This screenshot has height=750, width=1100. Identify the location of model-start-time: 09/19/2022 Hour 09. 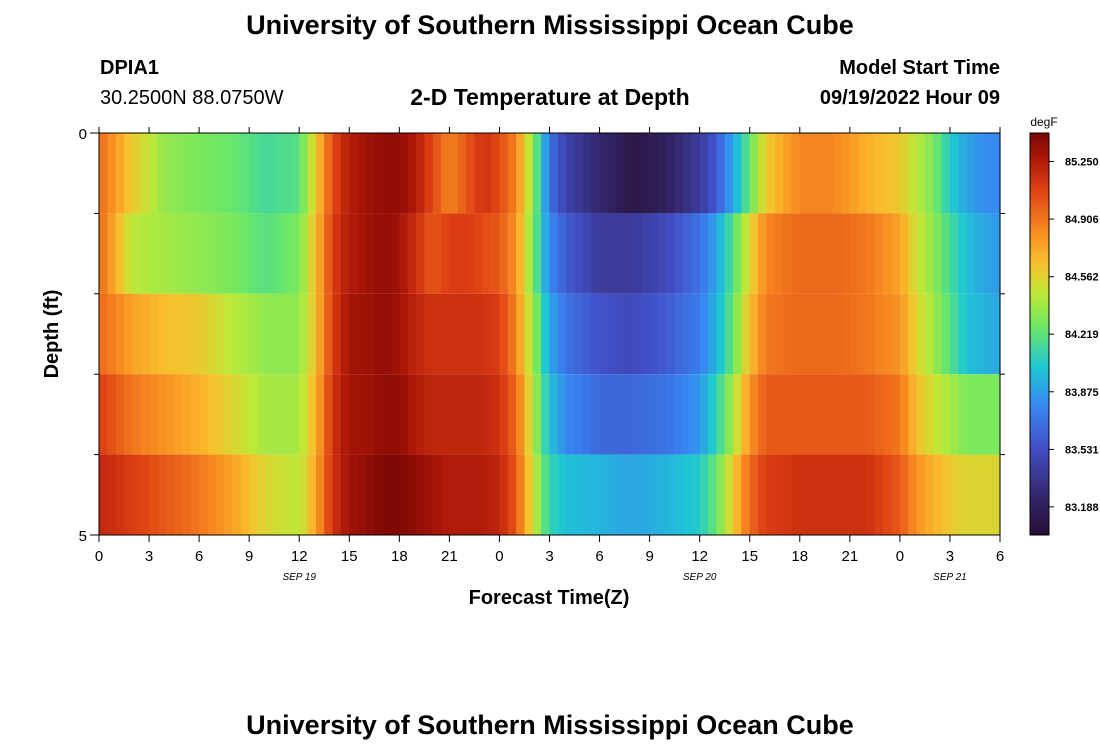
(909, 98).